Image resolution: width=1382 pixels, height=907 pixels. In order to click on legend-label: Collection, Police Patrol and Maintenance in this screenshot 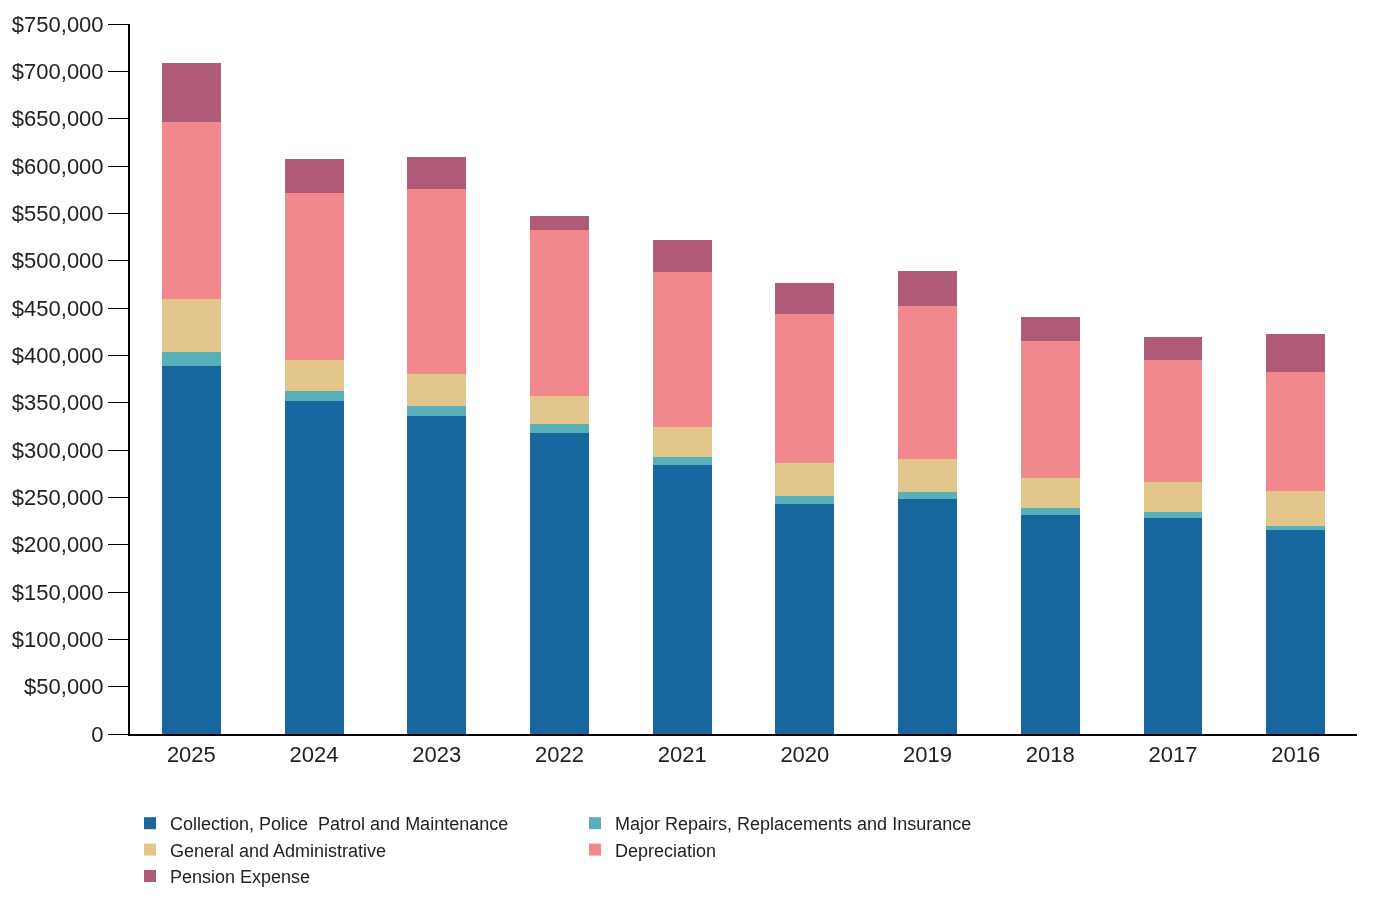, I will do `click(339, 824)`.